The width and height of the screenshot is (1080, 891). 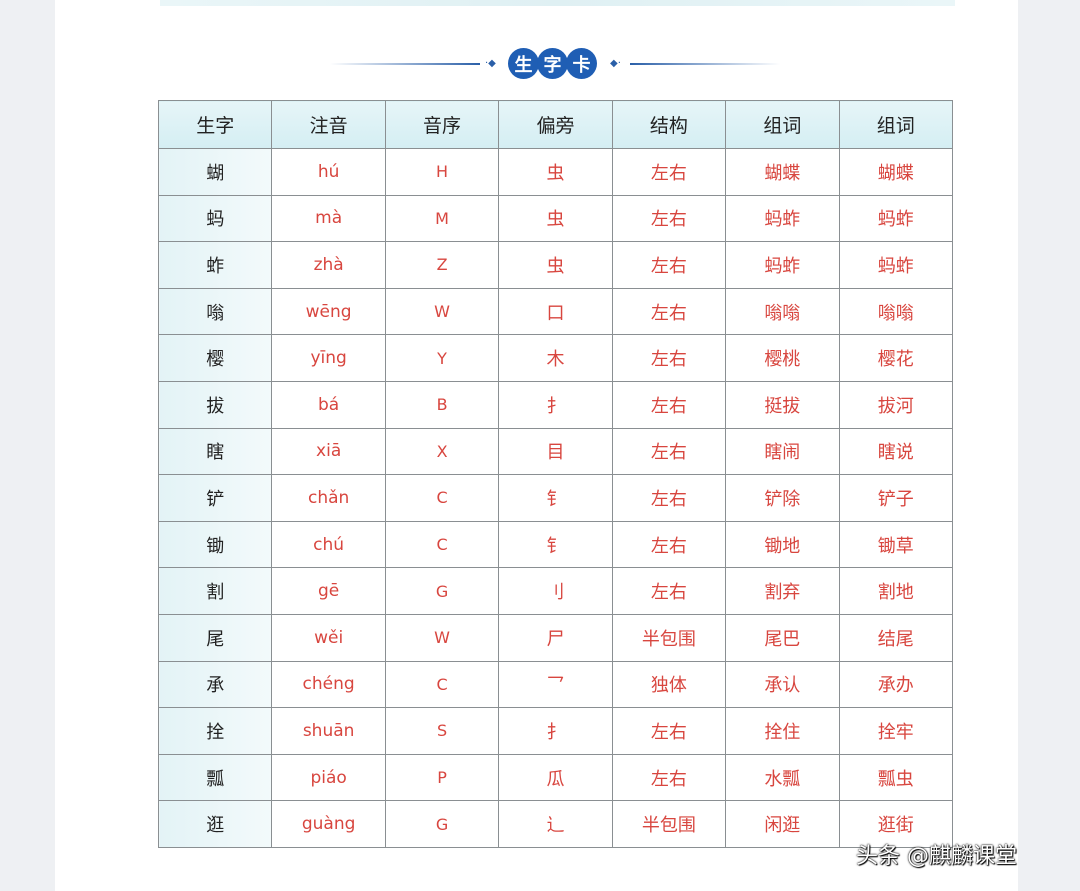 What do you see at coordinates (215, 404) in the screenshot?
I see `cell-character: 拔` at bounding box center [215, 404].